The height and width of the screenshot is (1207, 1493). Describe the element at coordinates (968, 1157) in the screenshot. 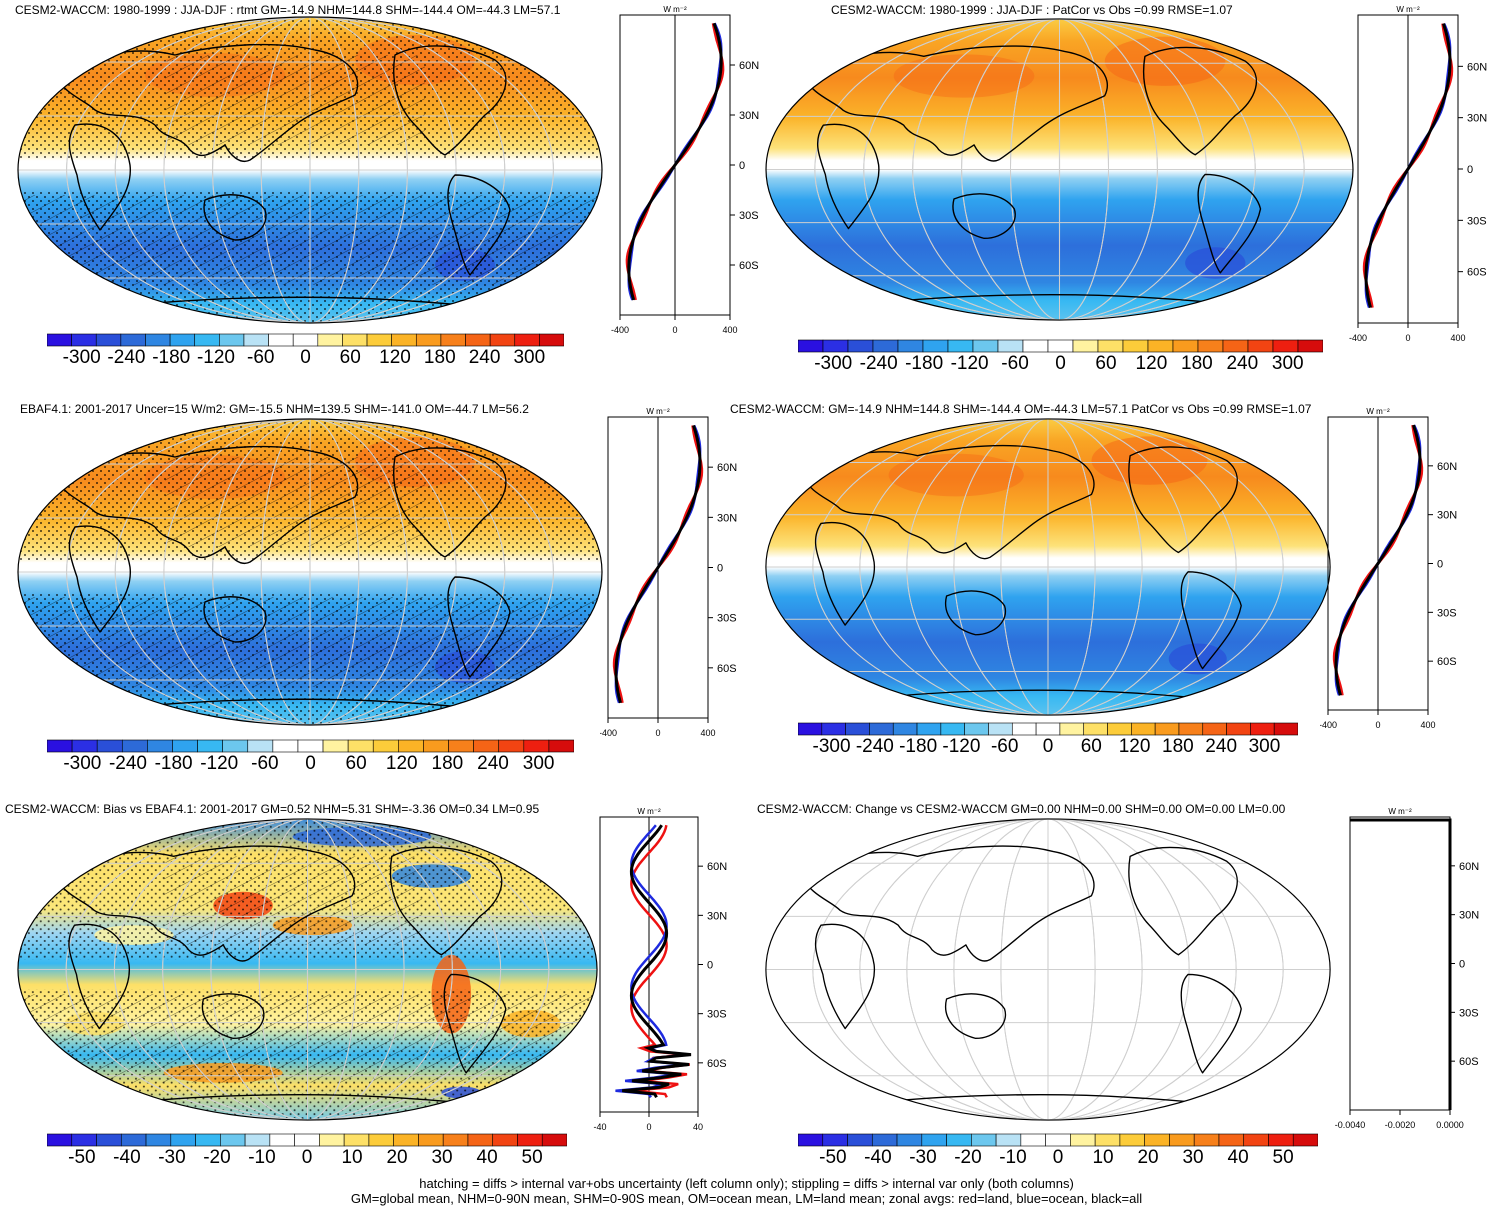

I see `colorbar-label: -20` at that location.